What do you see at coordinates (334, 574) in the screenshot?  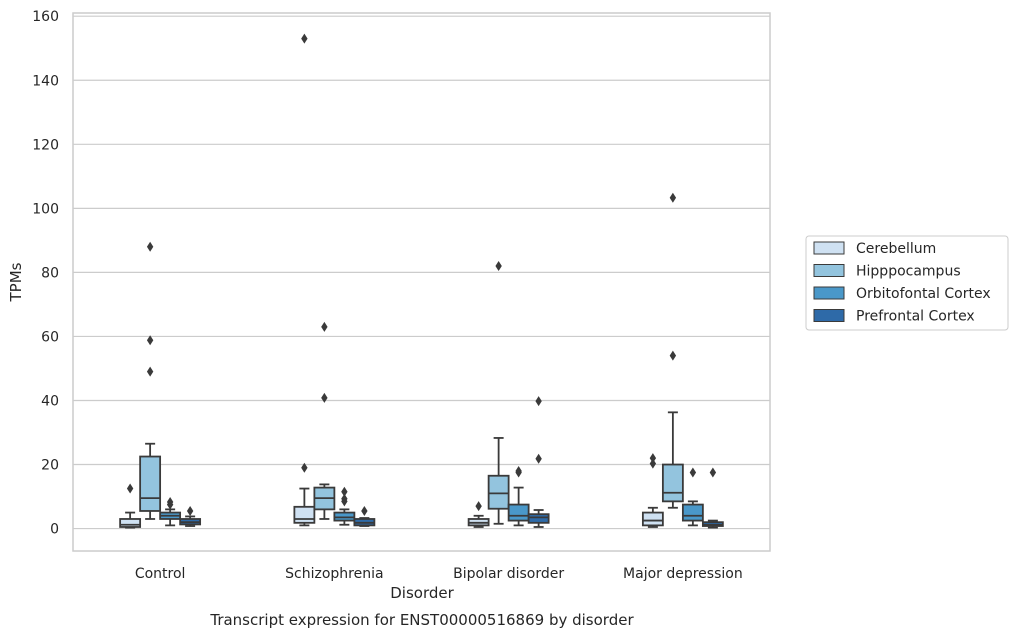 I see `x-tick-label: Schizophrenia` at bounding box center [334, 574].